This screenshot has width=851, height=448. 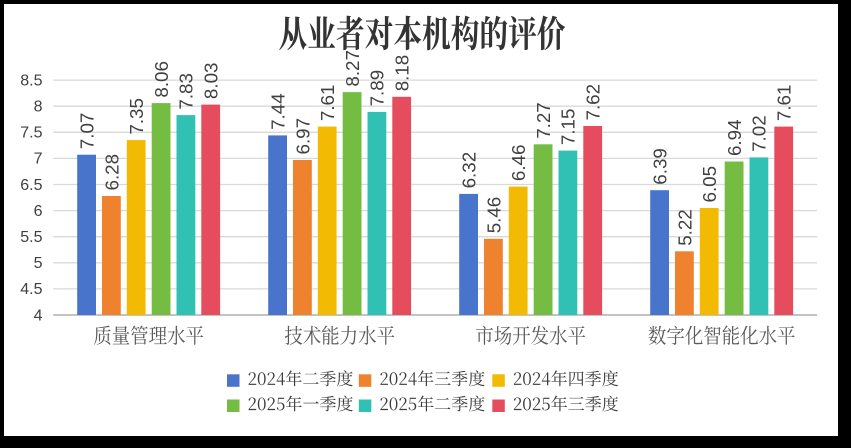 I want to click on svg-text: 6.28, so click(x=111, y=172).